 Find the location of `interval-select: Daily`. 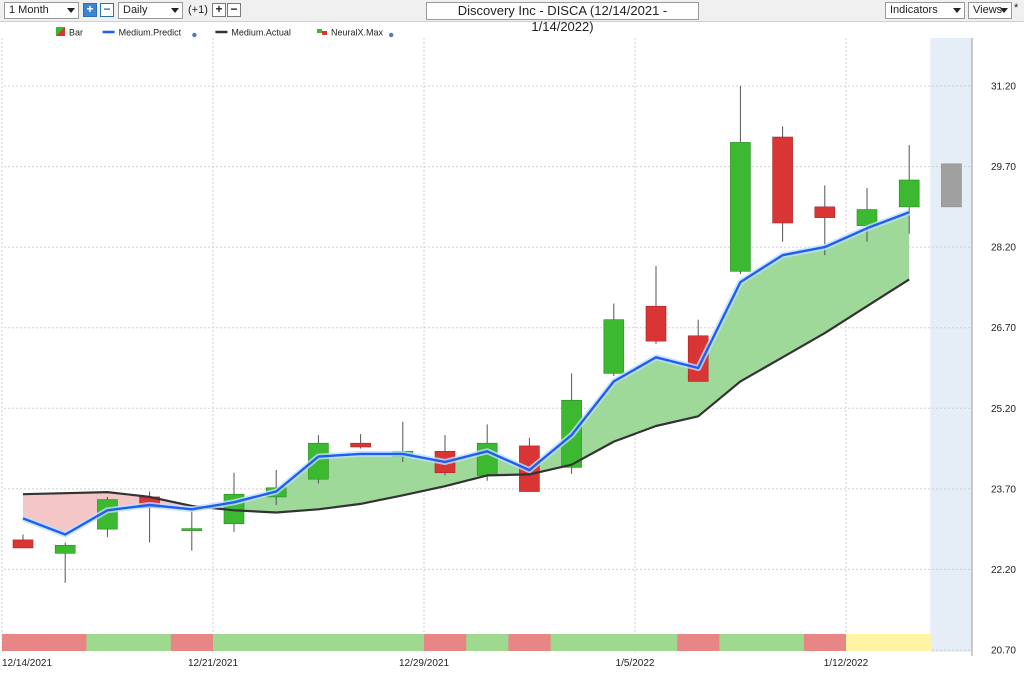

interval-select: Daily is located at coordinates (150, 10).